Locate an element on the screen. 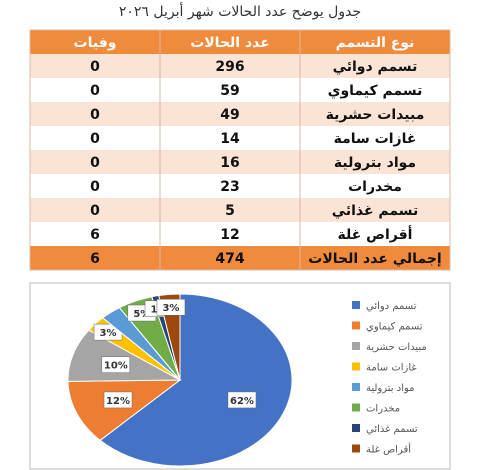 Image resolution: width=480 pixels, height=470 pixels. legend-label: مواد بترولية is located at coordinates (390, 388).